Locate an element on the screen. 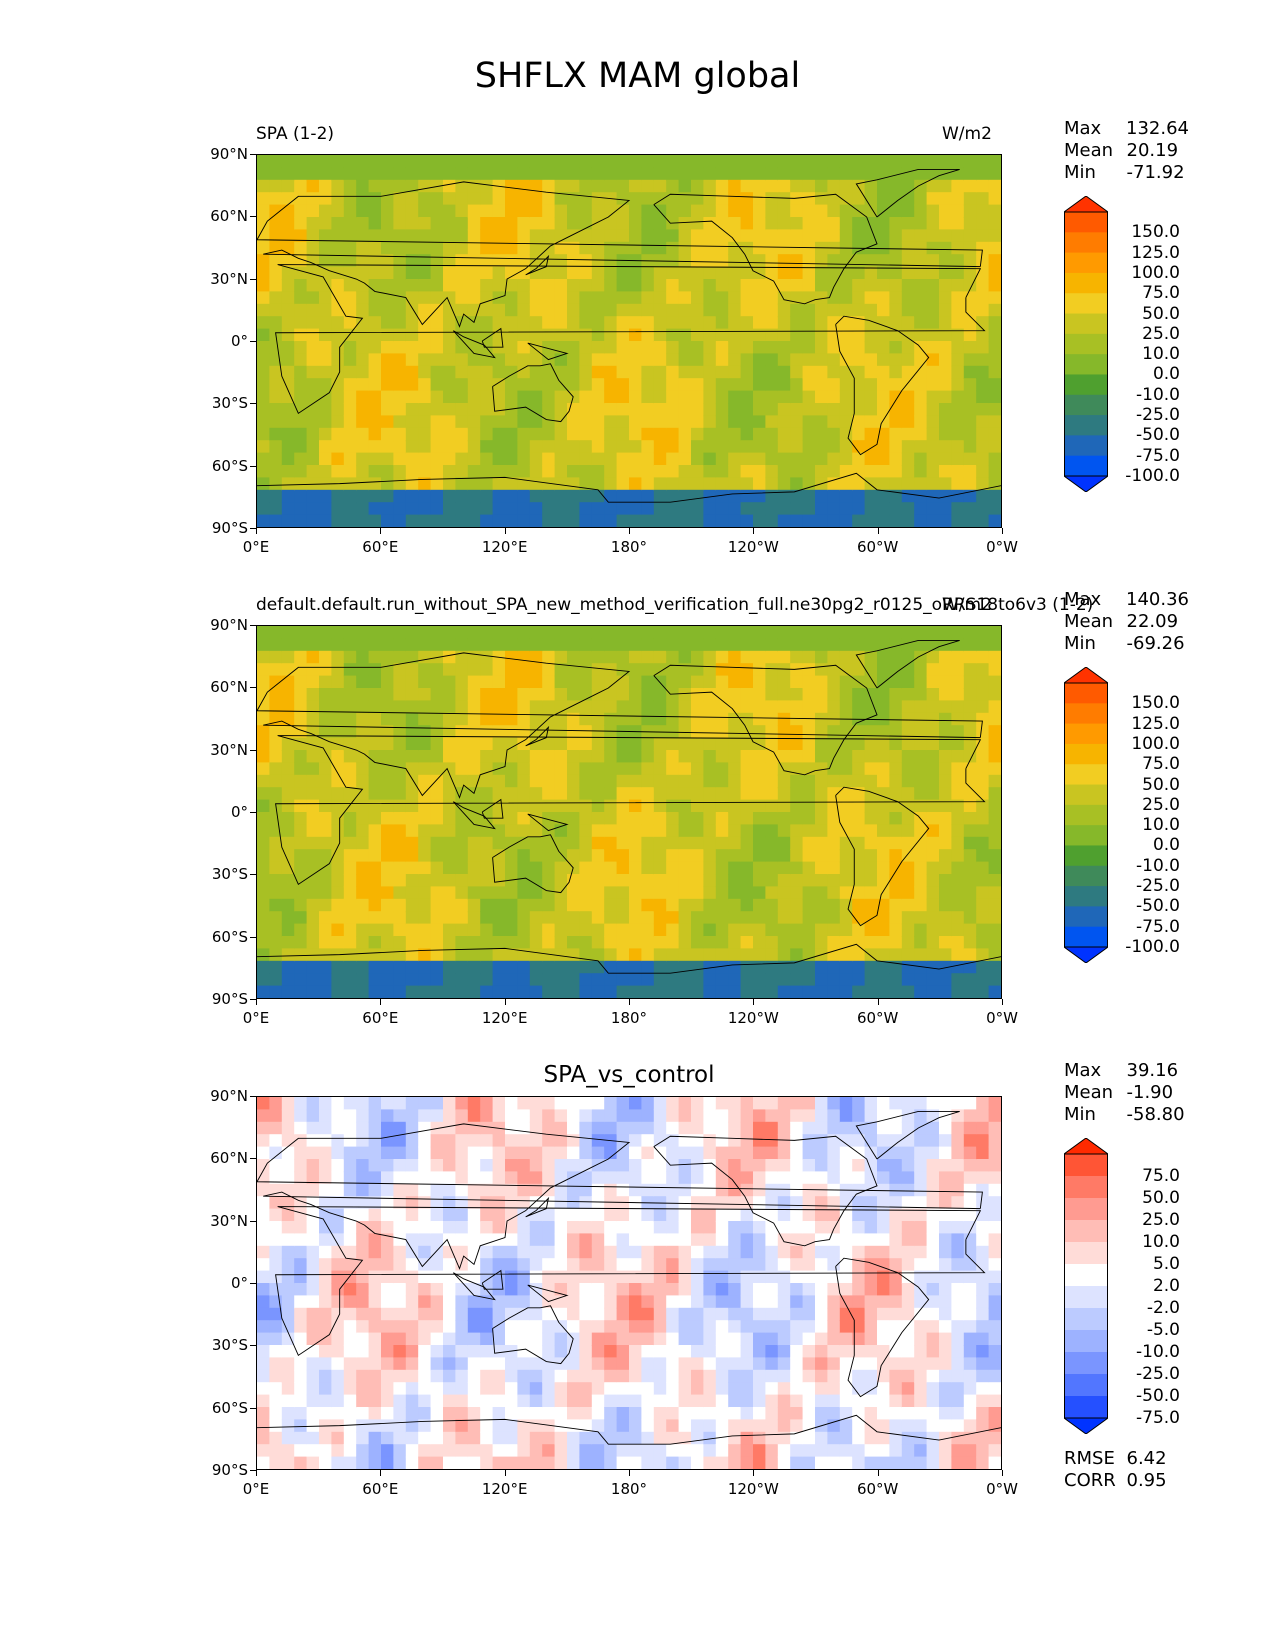  colorbar-tick-label: -10.0 is located at coordinates (1158, 394).